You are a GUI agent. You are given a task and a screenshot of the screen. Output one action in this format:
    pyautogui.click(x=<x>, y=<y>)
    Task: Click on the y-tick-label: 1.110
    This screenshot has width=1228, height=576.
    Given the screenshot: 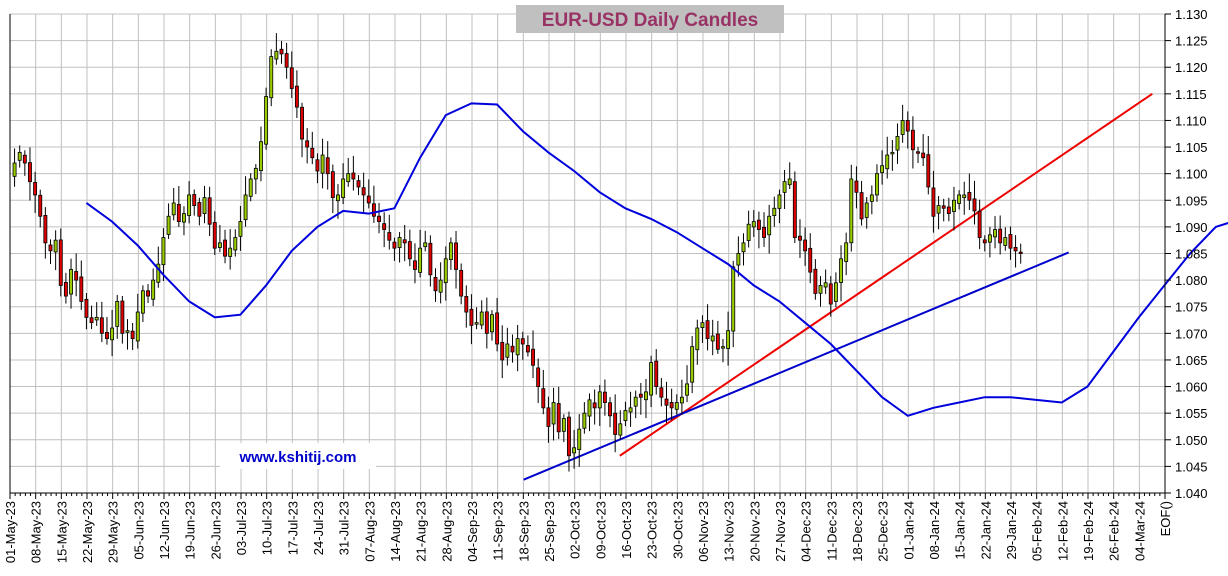 What is the action you would take?
    pyautogui.click(x=1191, y=120)
    